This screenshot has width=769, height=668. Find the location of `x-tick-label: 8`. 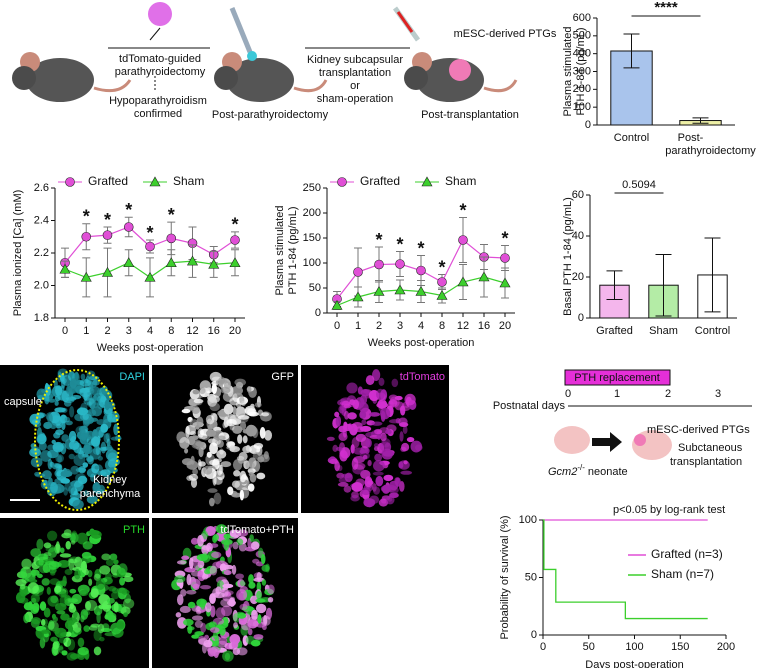

x-tick-label: 8 is located at coordinates (442, 326).